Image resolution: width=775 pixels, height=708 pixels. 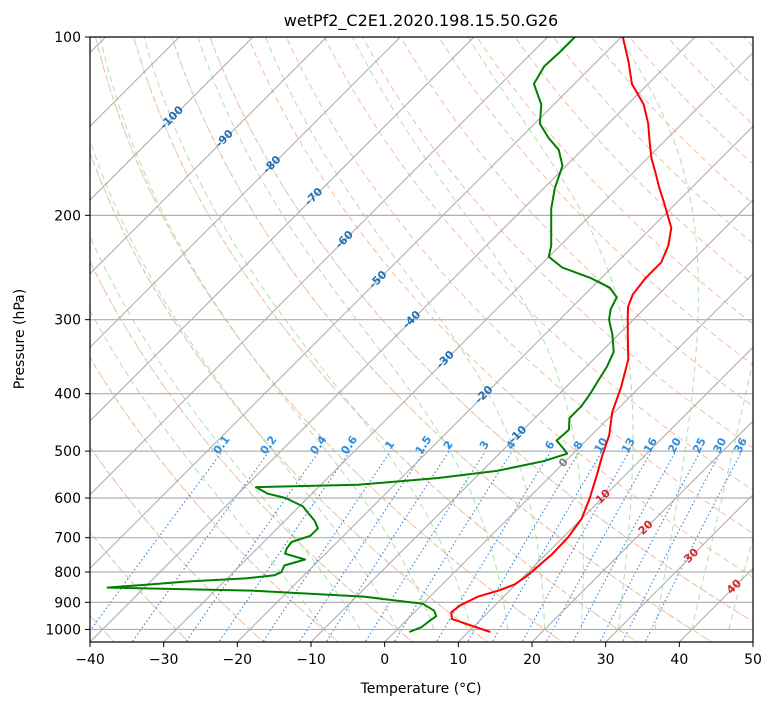 I want to click on mixing-ratio-label: 36, so click(x=740, y=445).